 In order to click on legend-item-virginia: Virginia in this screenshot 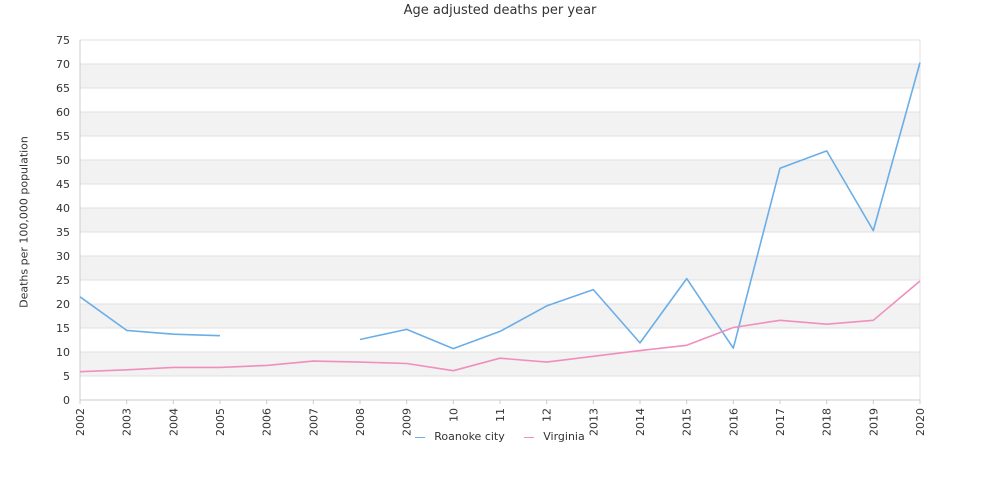, I will do `click(554, 436)`.